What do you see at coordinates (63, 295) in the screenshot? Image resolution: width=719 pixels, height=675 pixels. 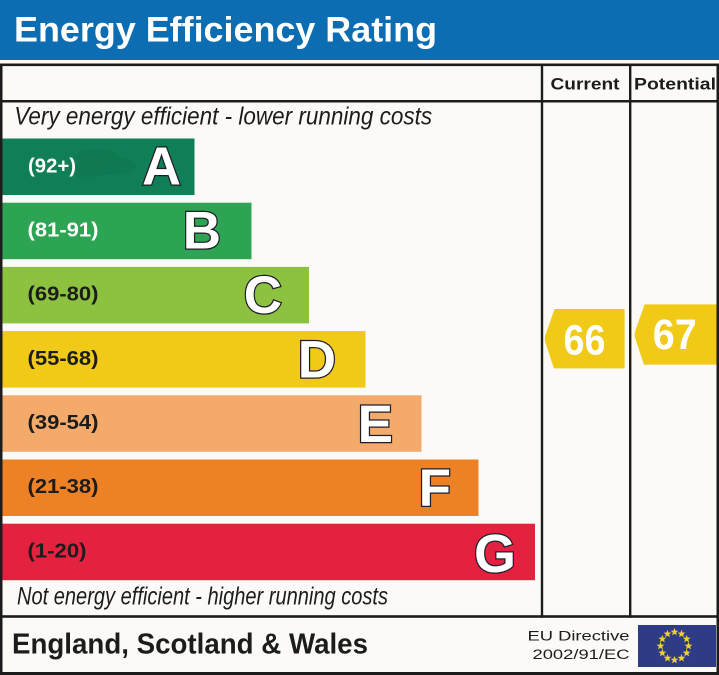 I see `svg-text: (69-80)` at bounding box center [63, 295].